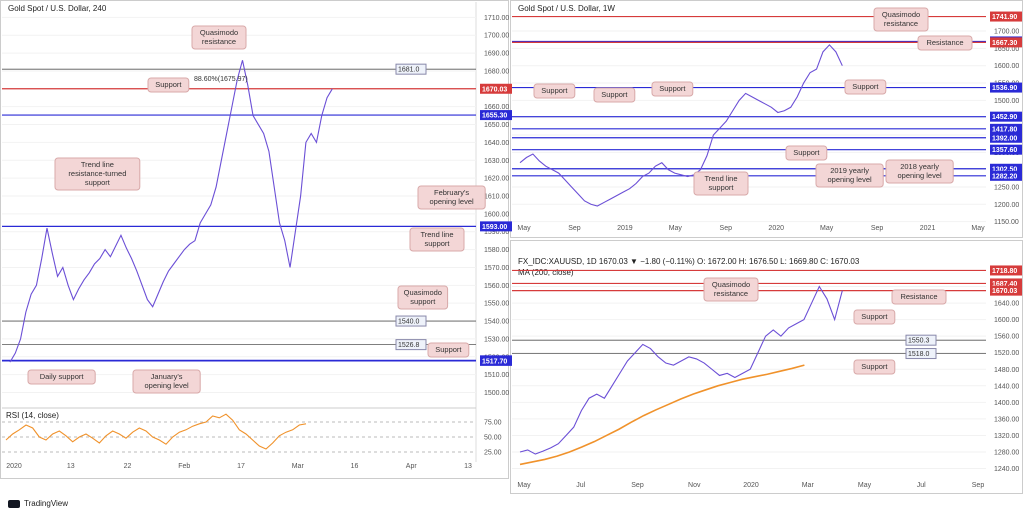  What do you see at coordinates (496, 304) in the screenshot?
I see `y-tick-label: 1550.00` at bounding box center [496, 304].